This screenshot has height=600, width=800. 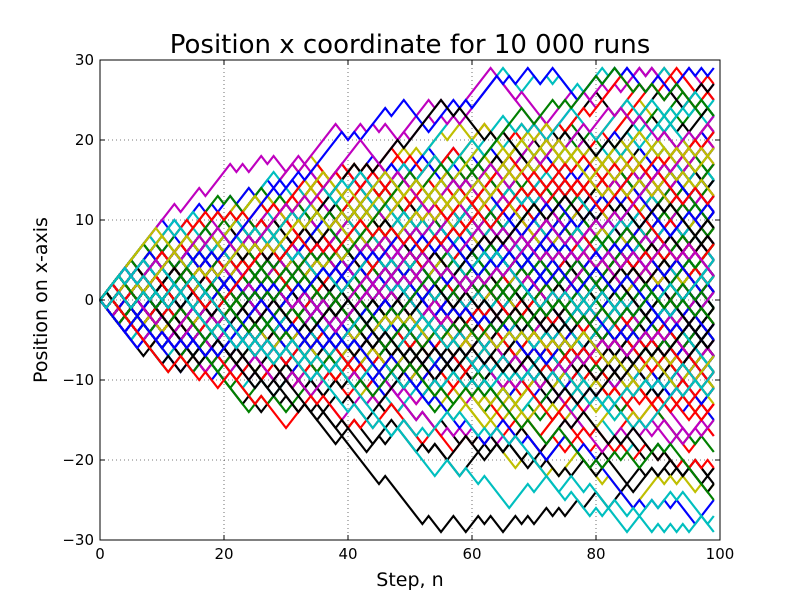 I want to click on y-tick-label: −10, so click(x=78, y=380).